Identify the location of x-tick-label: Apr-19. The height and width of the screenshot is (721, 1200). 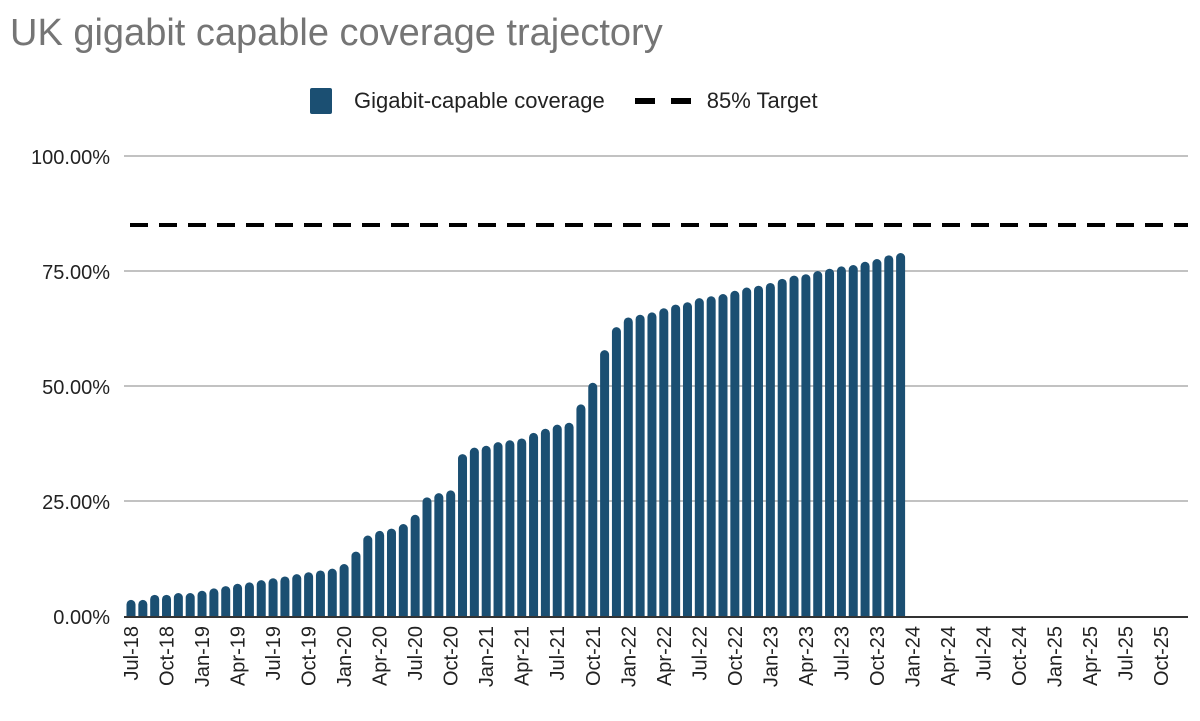
(239, 656).